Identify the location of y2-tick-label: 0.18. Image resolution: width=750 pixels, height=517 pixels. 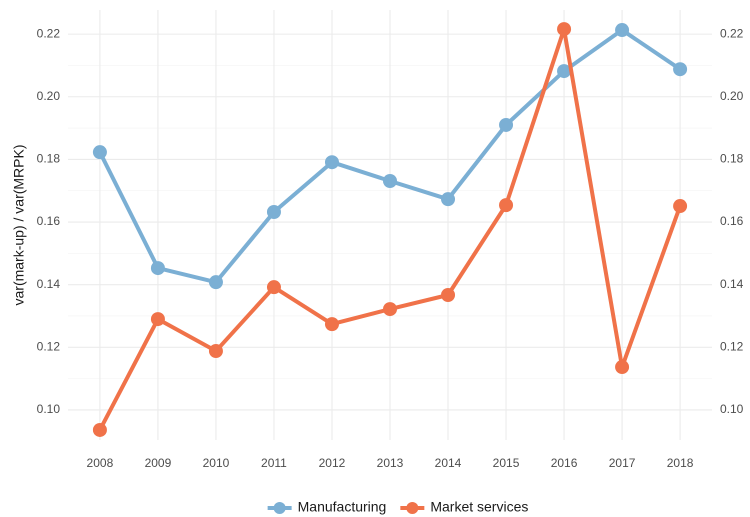
(732, 159).